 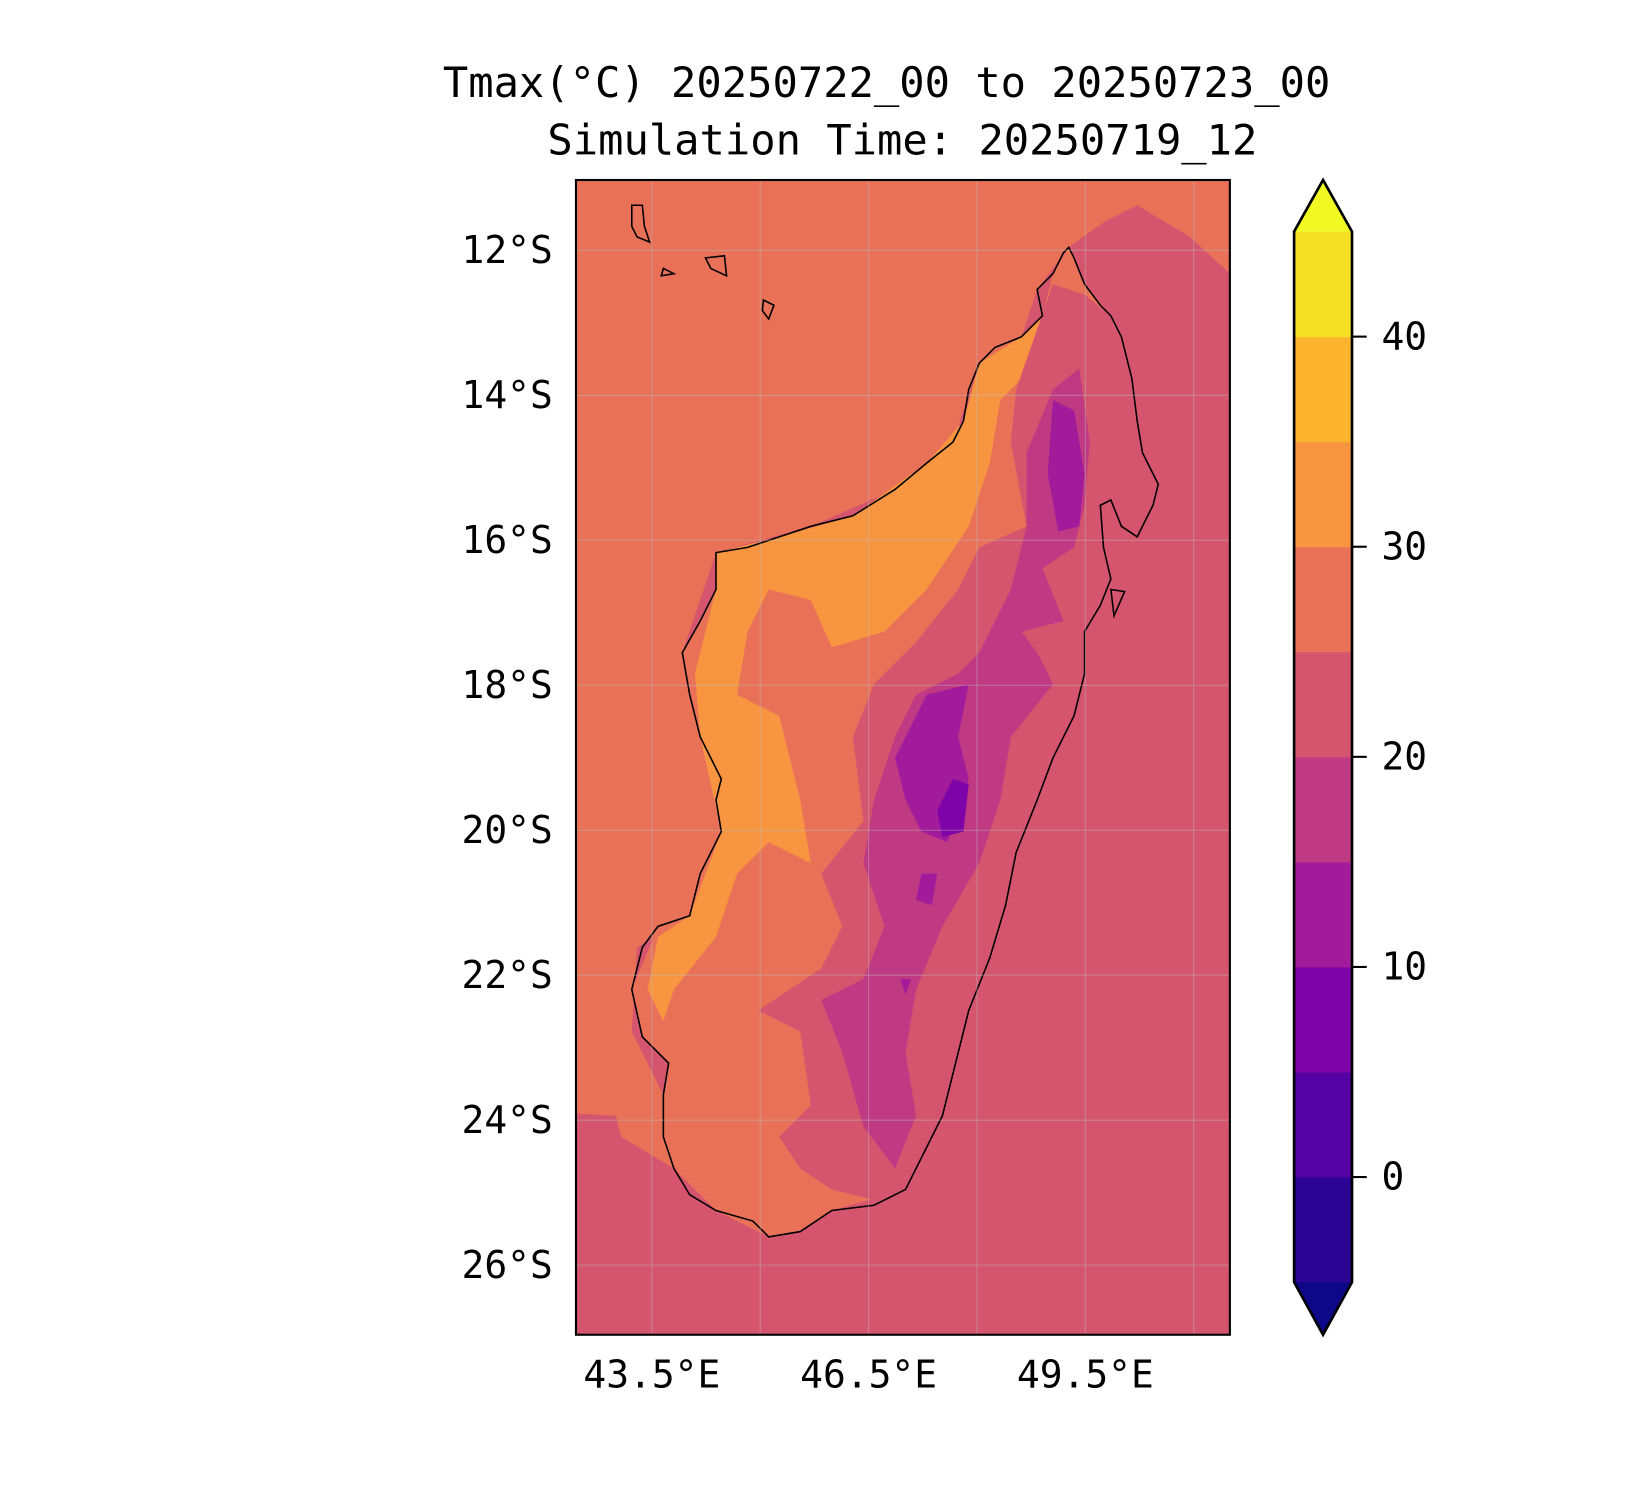 I want to click on colorbar: 0 10 20 30 40, so click(x=1359, y=757).